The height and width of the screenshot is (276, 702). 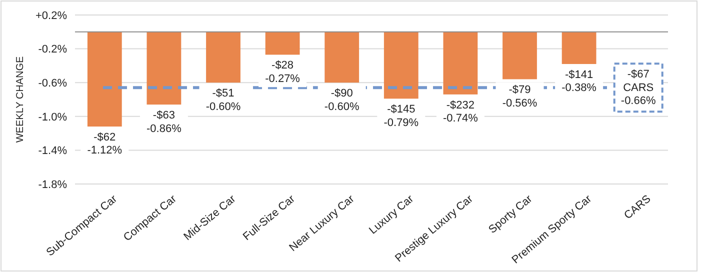 What do you see at coordinates (53, 50) in the screenshot?
I see `y-tick-label: -0.2%` at bounding box center [53, 50].